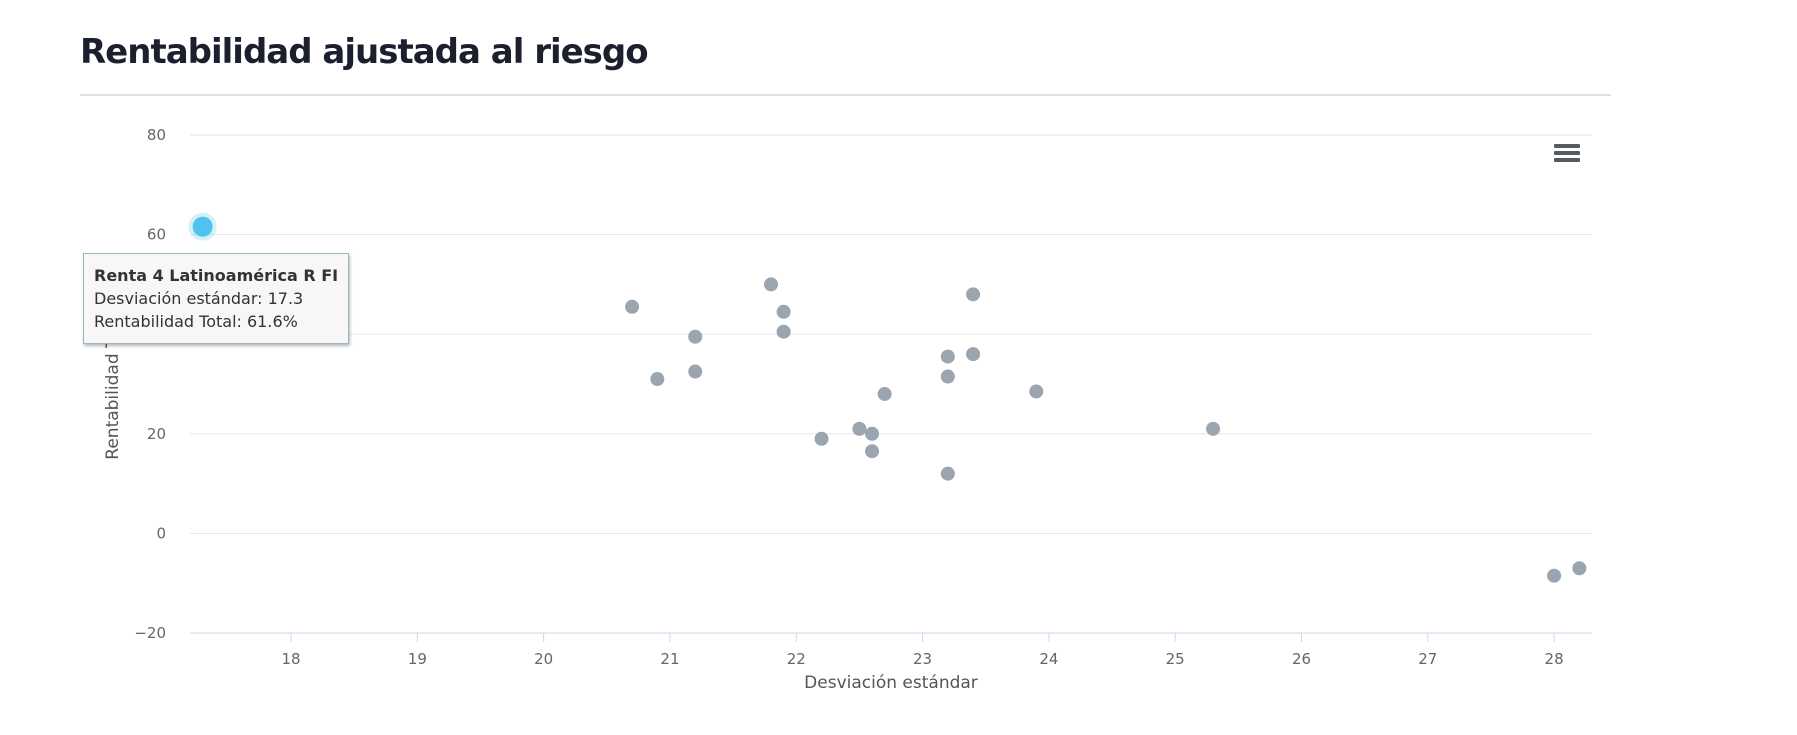 The height and width of the screenshot is (735, 1797). I want to click on y-tick-label: 0, so click(161, 533).